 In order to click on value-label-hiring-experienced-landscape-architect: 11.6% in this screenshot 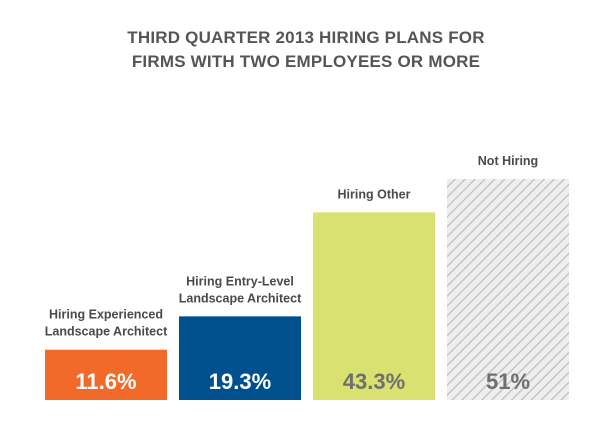, I will do `click(105, 381)`.